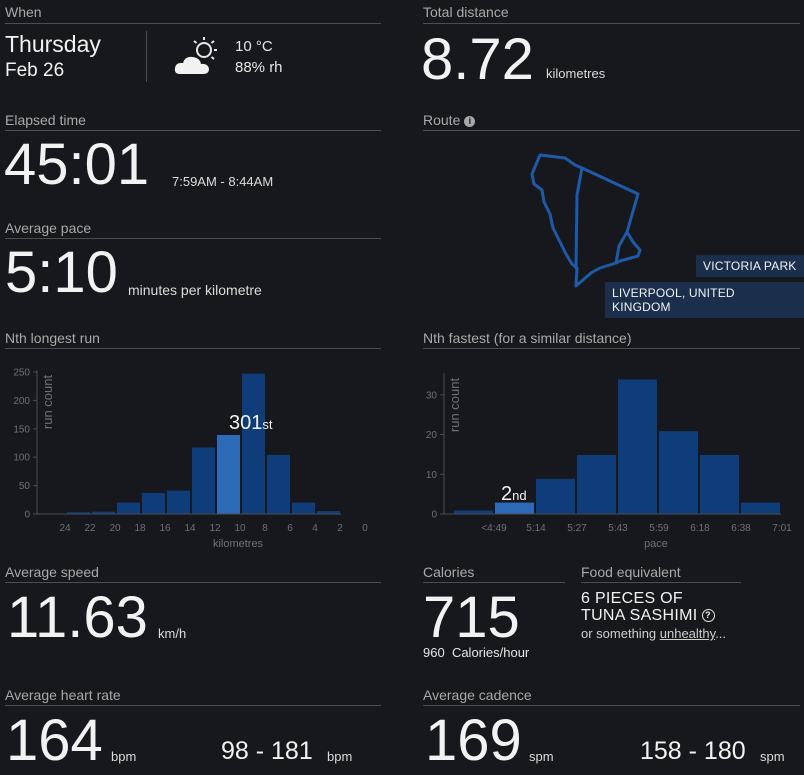  Describe the element at coordinates (48, 228) in the screenshot. I see `average-pace-label: Average pace` at that location.